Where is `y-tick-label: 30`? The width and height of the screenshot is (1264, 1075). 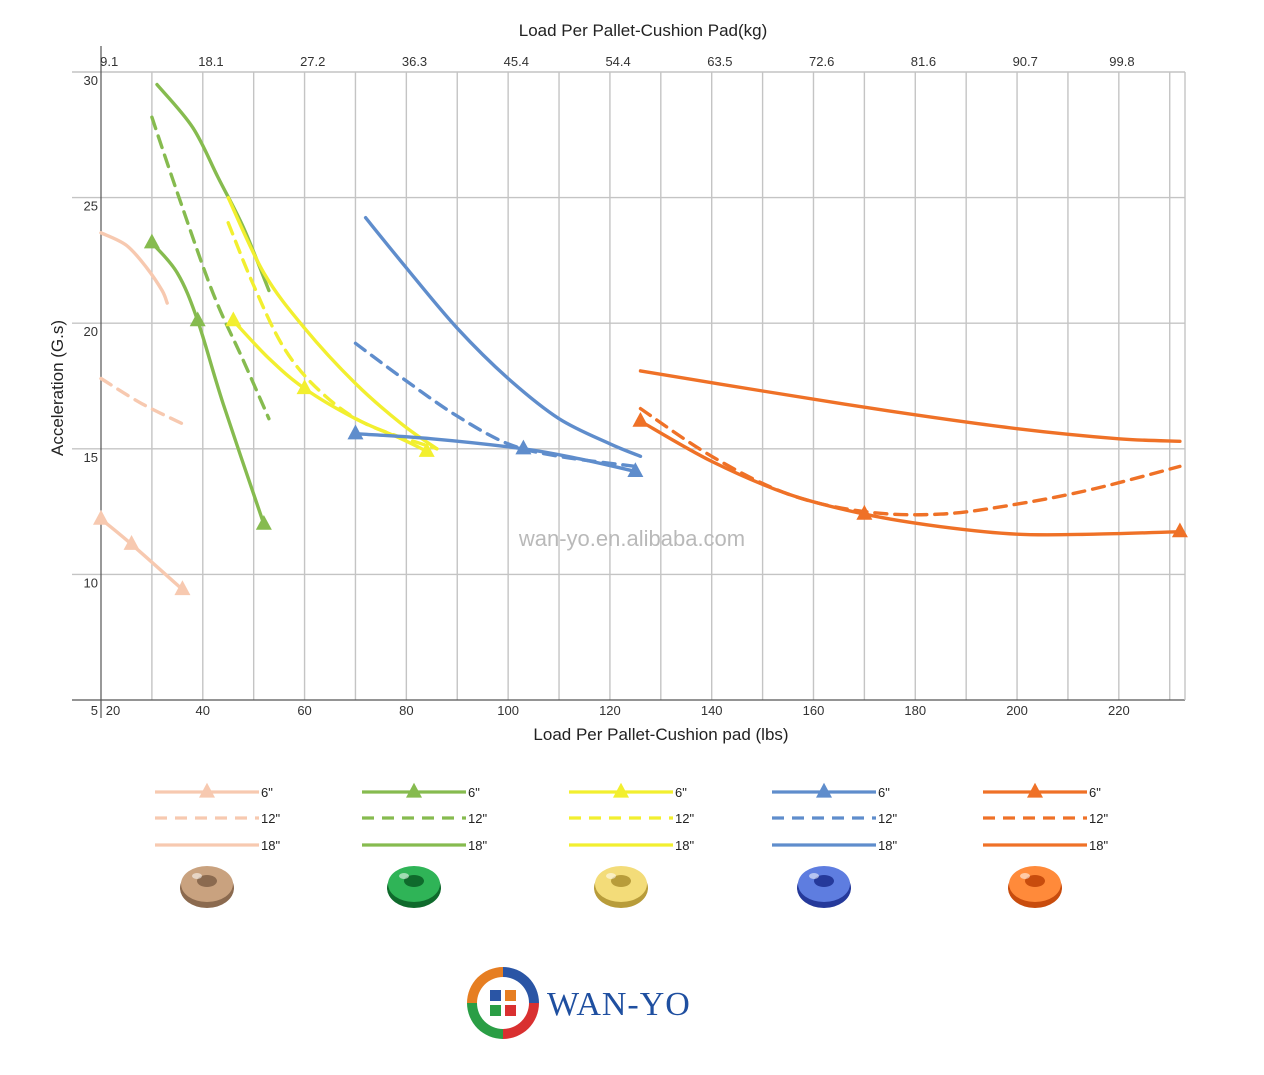
y-tick-label: 30 is located at coordinates (91, 80).